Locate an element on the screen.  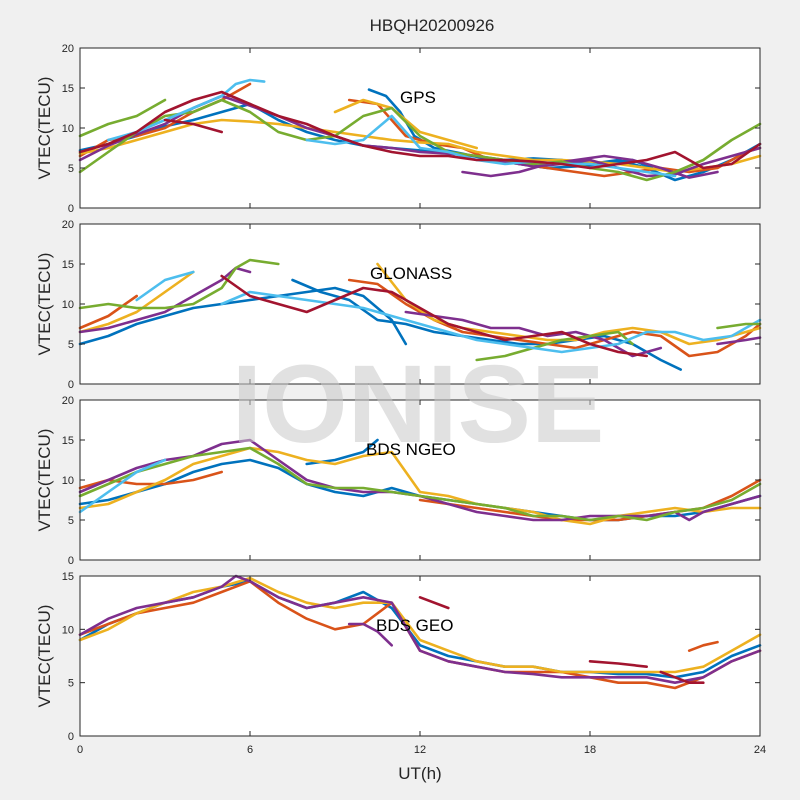
figure-title: HBQH20200926 is located at coordinates (432, 25).